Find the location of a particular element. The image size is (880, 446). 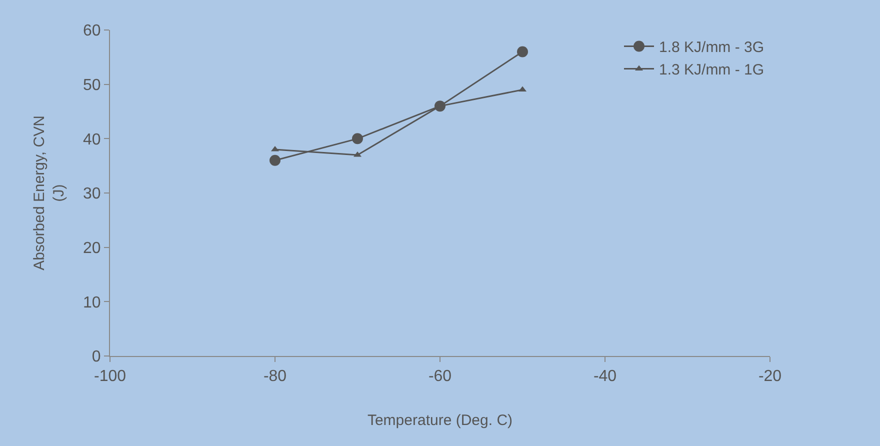

x-tick-label: -40 is located at coordinates (605, 377).